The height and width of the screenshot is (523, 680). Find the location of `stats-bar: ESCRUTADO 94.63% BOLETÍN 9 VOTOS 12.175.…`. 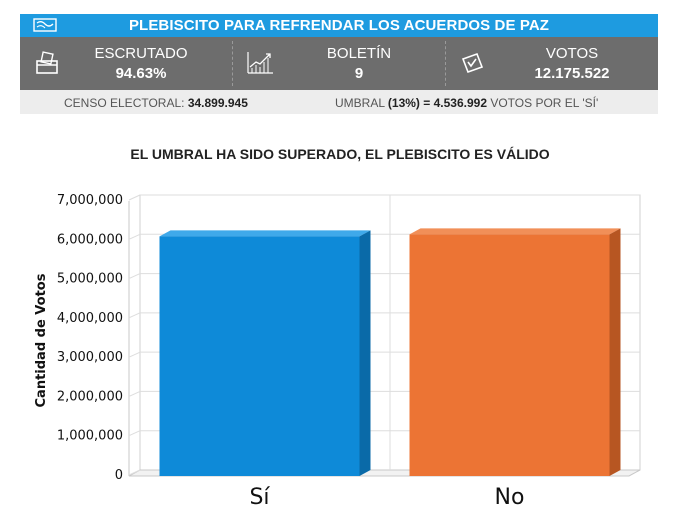

stats-bar: ESCRUTADO 94.63% BOLETÍN 9 VOTOS 12.175.… is located at coordinates (339, 63).